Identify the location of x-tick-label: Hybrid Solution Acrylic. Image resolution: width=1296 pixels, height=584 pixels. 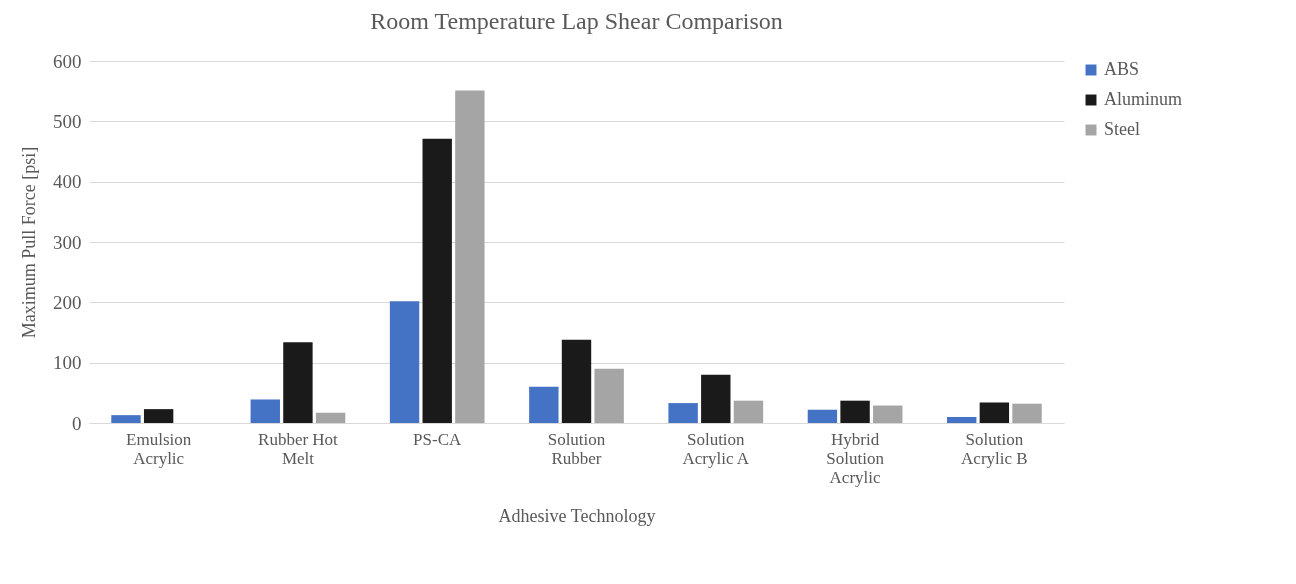
(855, 458).